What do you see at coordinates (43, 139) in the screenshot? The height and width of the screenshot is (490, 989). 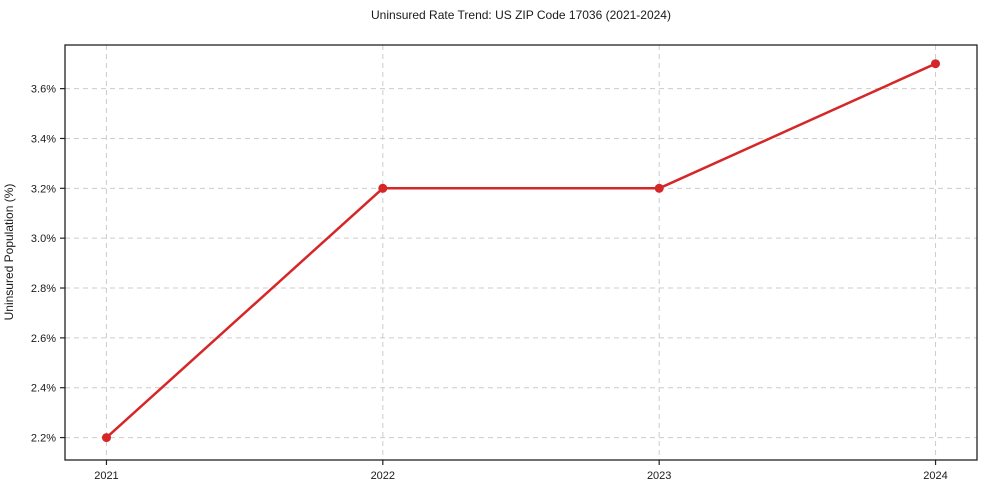 I see `y-tick-label: 3.4%` at bounding box center [43, 139].